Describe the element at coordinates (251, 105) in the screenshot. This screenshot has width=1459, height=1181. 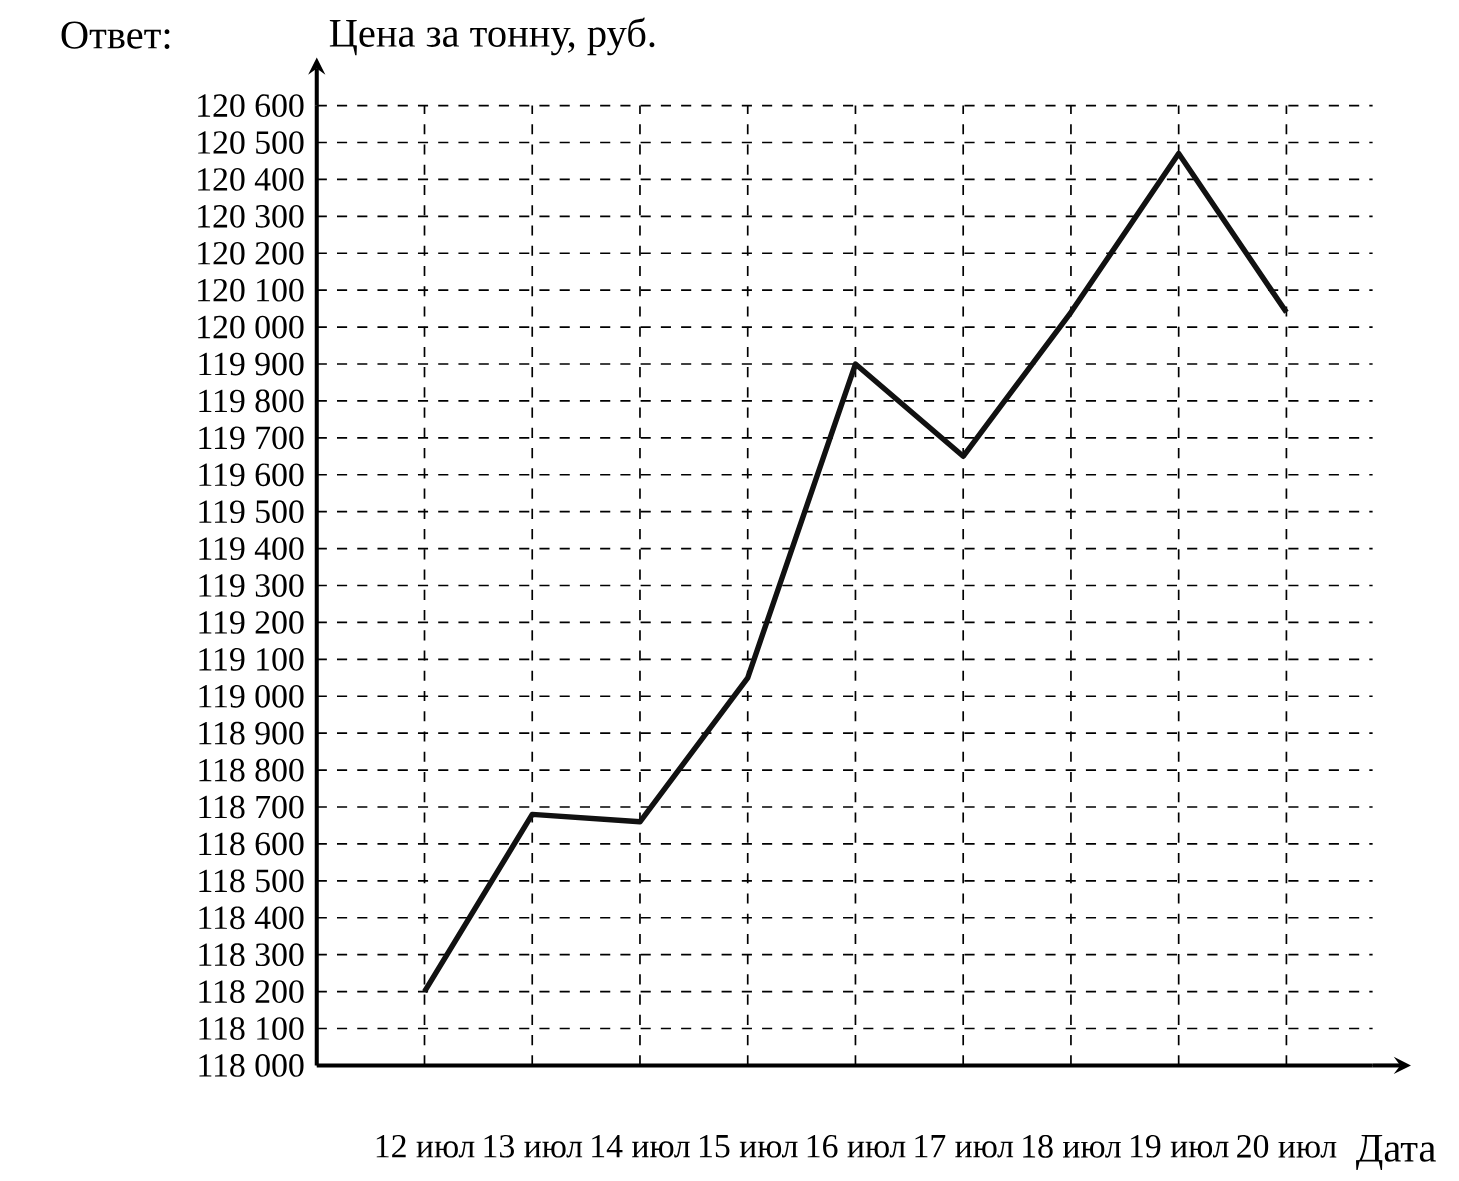
I see `y-tick-label: 120 600` at that location.